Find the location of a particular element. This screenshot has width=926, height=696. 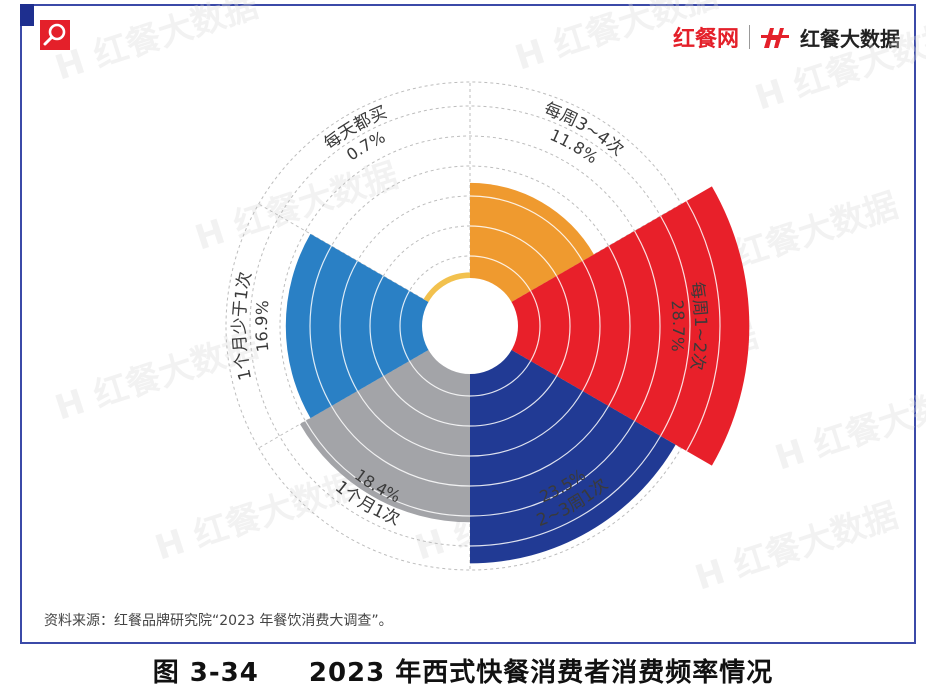

figure-title: 2023 年西式快餐消费者消费频率情况 is located at coordinates (541, 673).